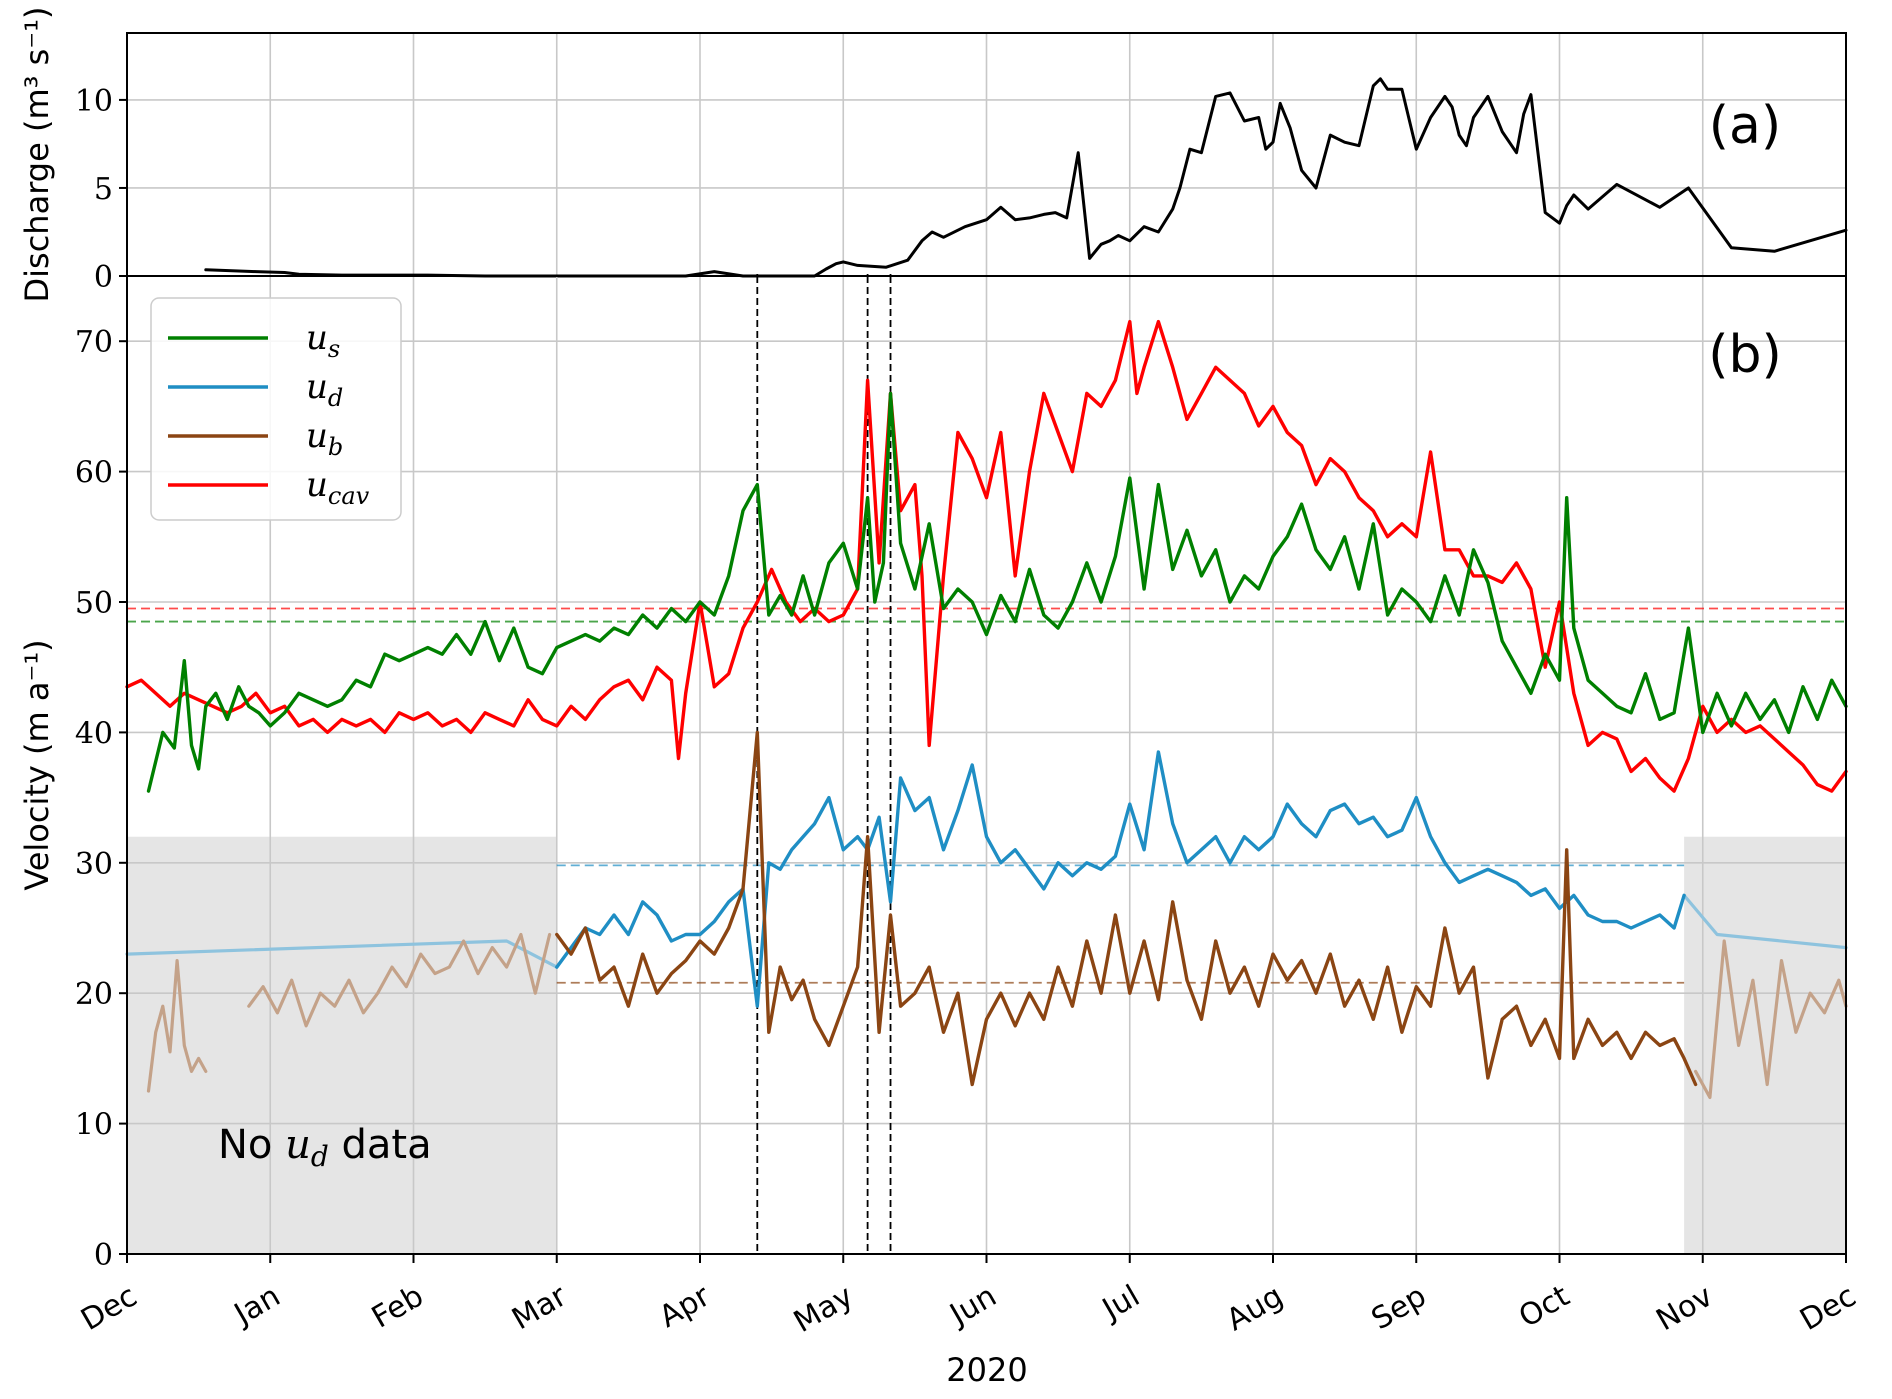 The image size is (1892, 1399). I want to click on panel-b-ytick-label-40: 40, so click(94, 733).